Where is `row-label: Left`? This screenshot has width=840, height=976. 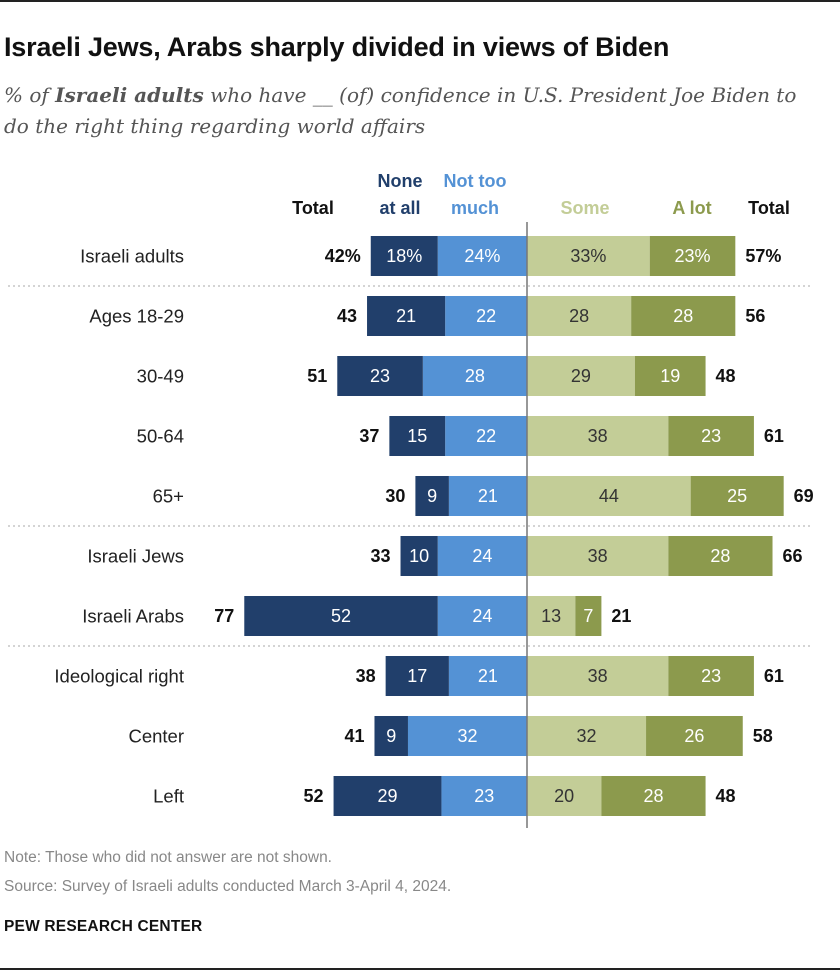
row-label: Left is located at coordinates (168, 796).